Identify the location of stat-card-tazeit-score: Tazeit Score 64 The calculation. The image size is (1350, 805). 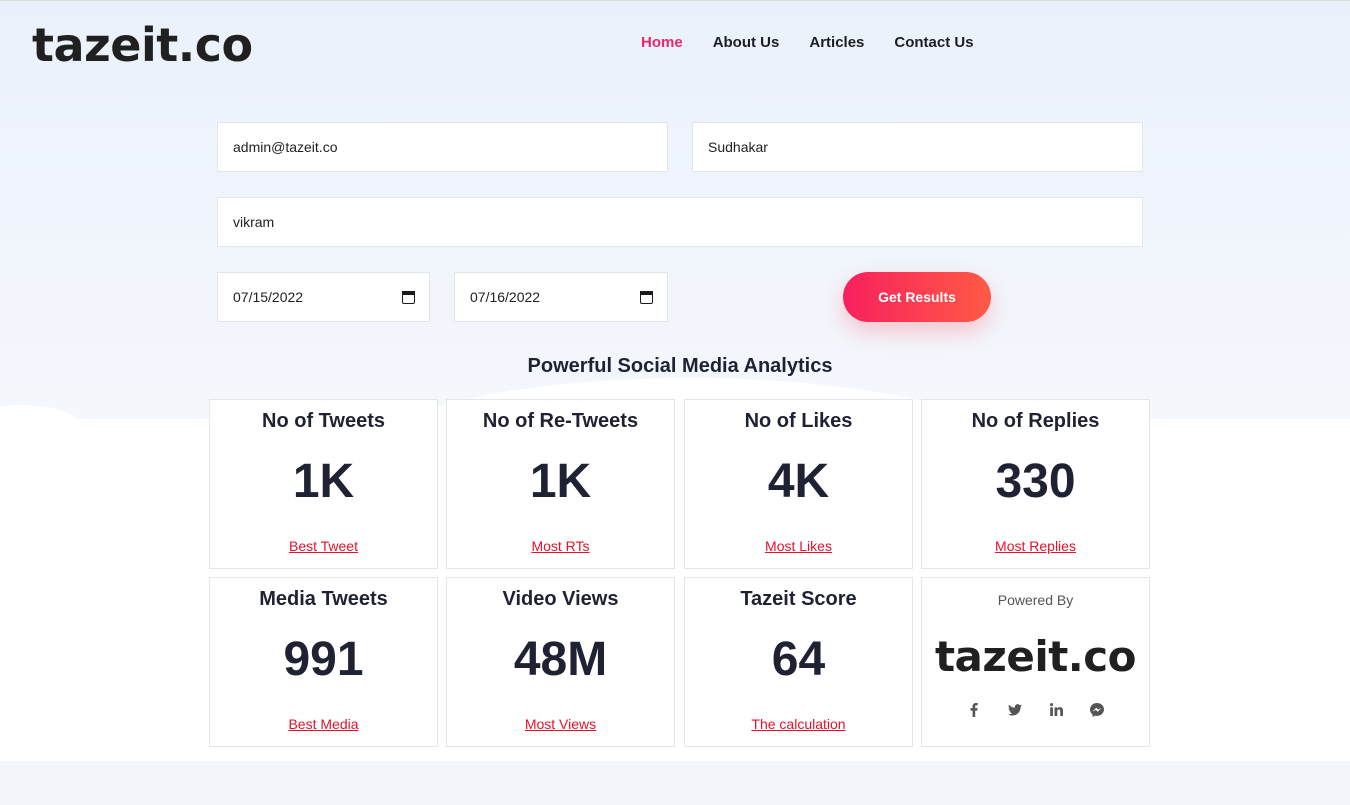
(798, 662).